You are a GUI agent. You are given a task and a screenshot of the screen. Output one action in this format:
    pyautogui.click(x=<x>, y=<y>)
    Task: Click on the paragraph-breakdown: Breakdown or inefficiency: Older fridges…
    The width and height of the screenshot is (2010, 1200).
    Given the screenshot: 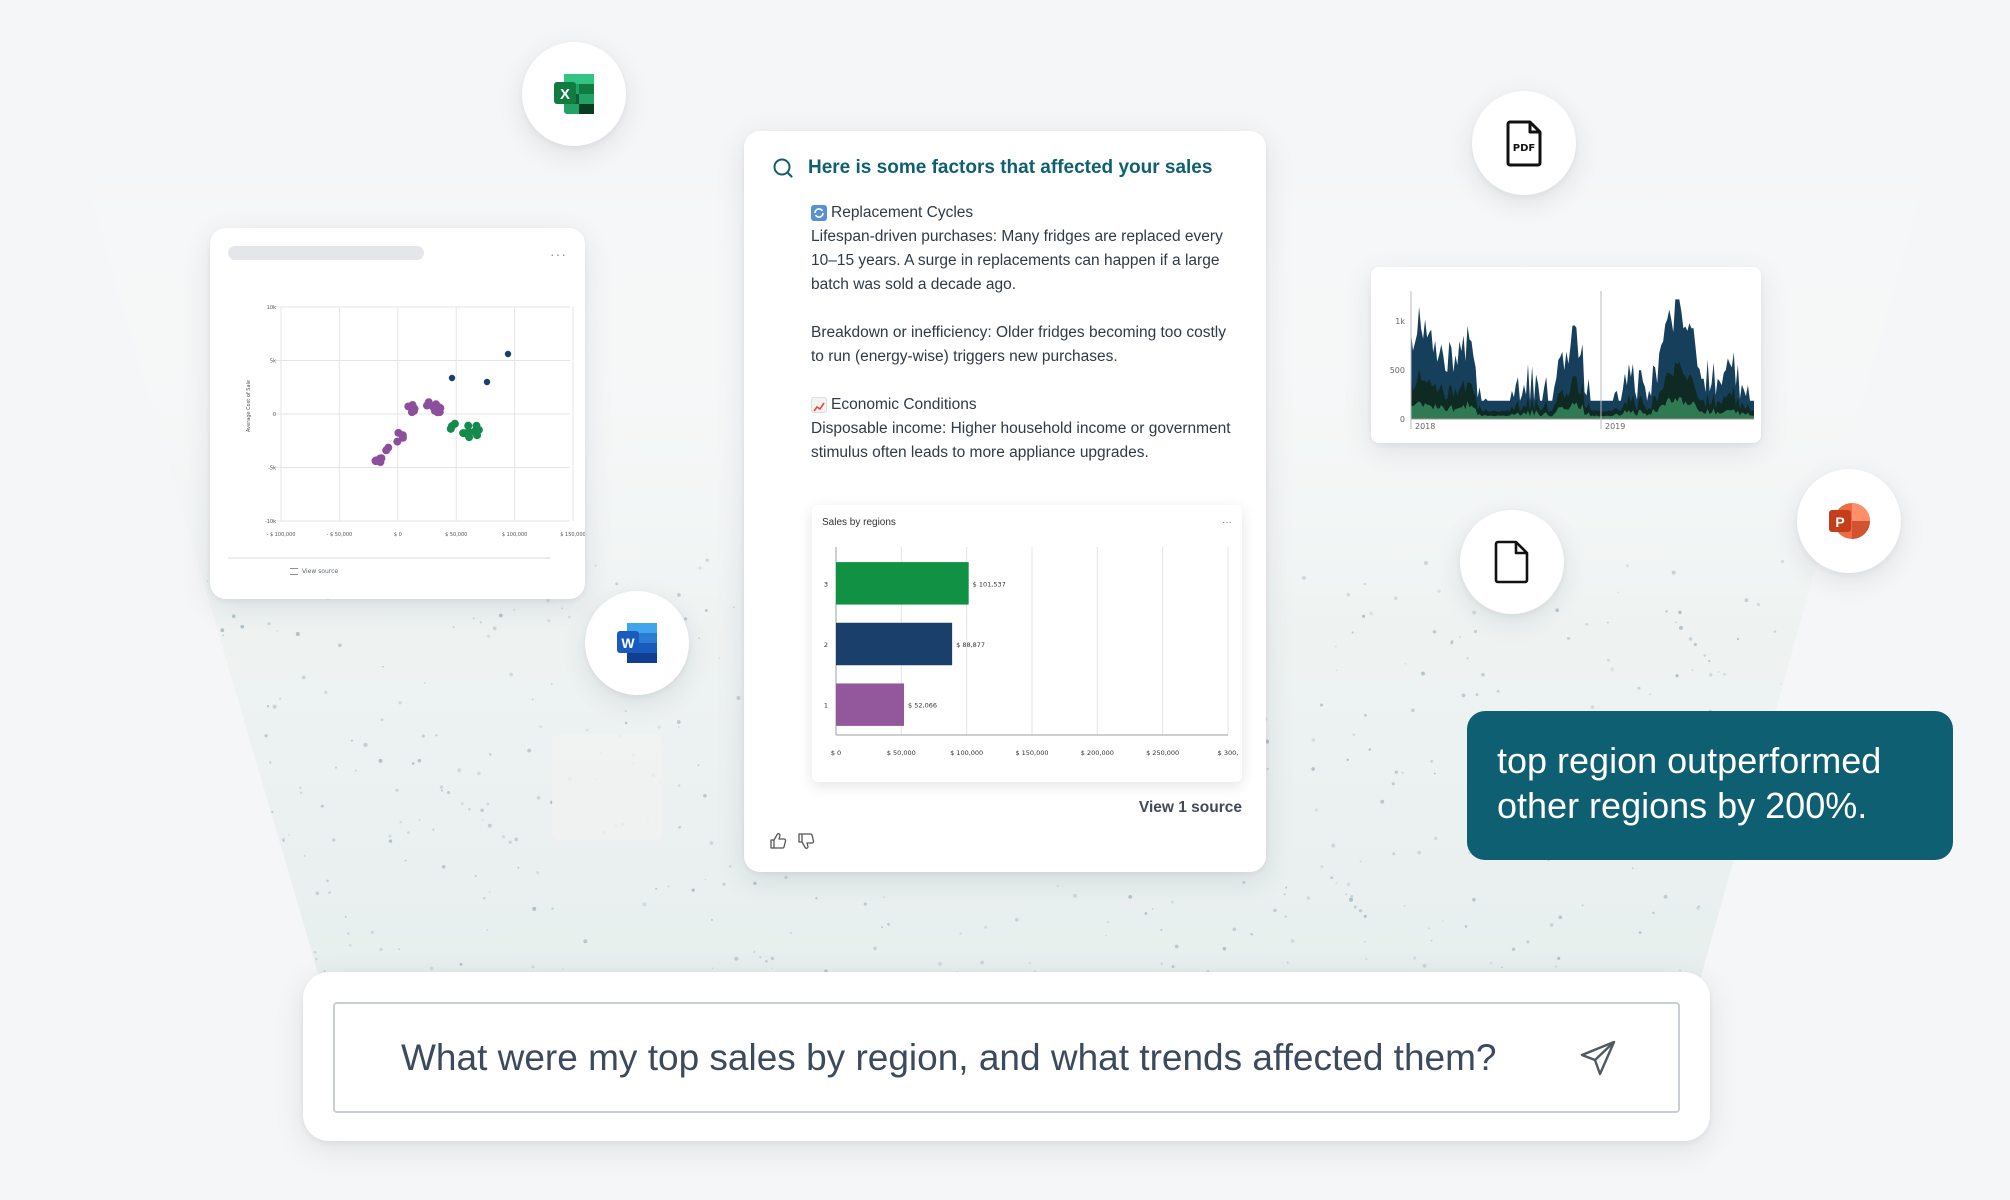 What is the action you would take?
    pyautogui.click(x=1018, y=344)
    